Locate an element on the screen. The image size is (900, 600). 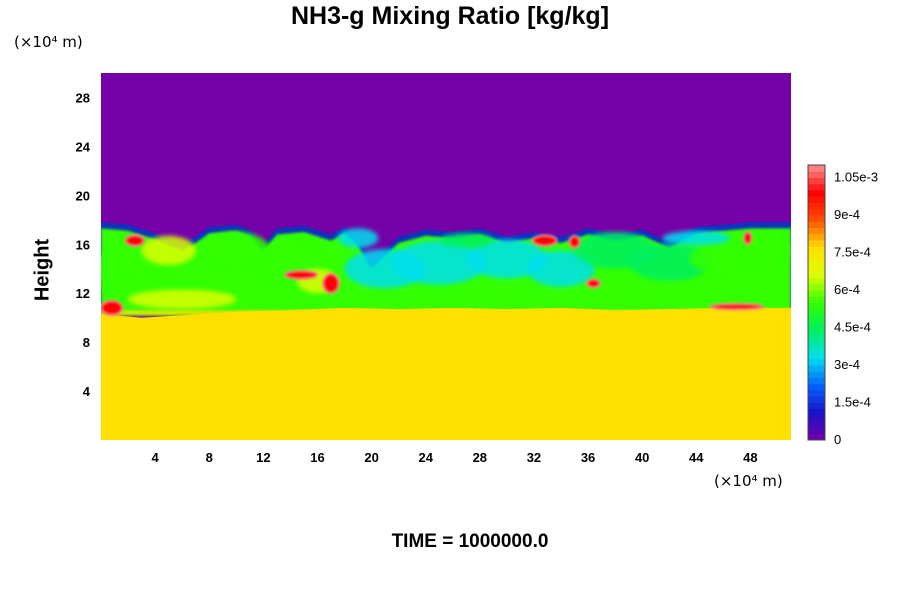
colorbar-tick-label: 7.5e-4 is located at coordinates (852, 252).